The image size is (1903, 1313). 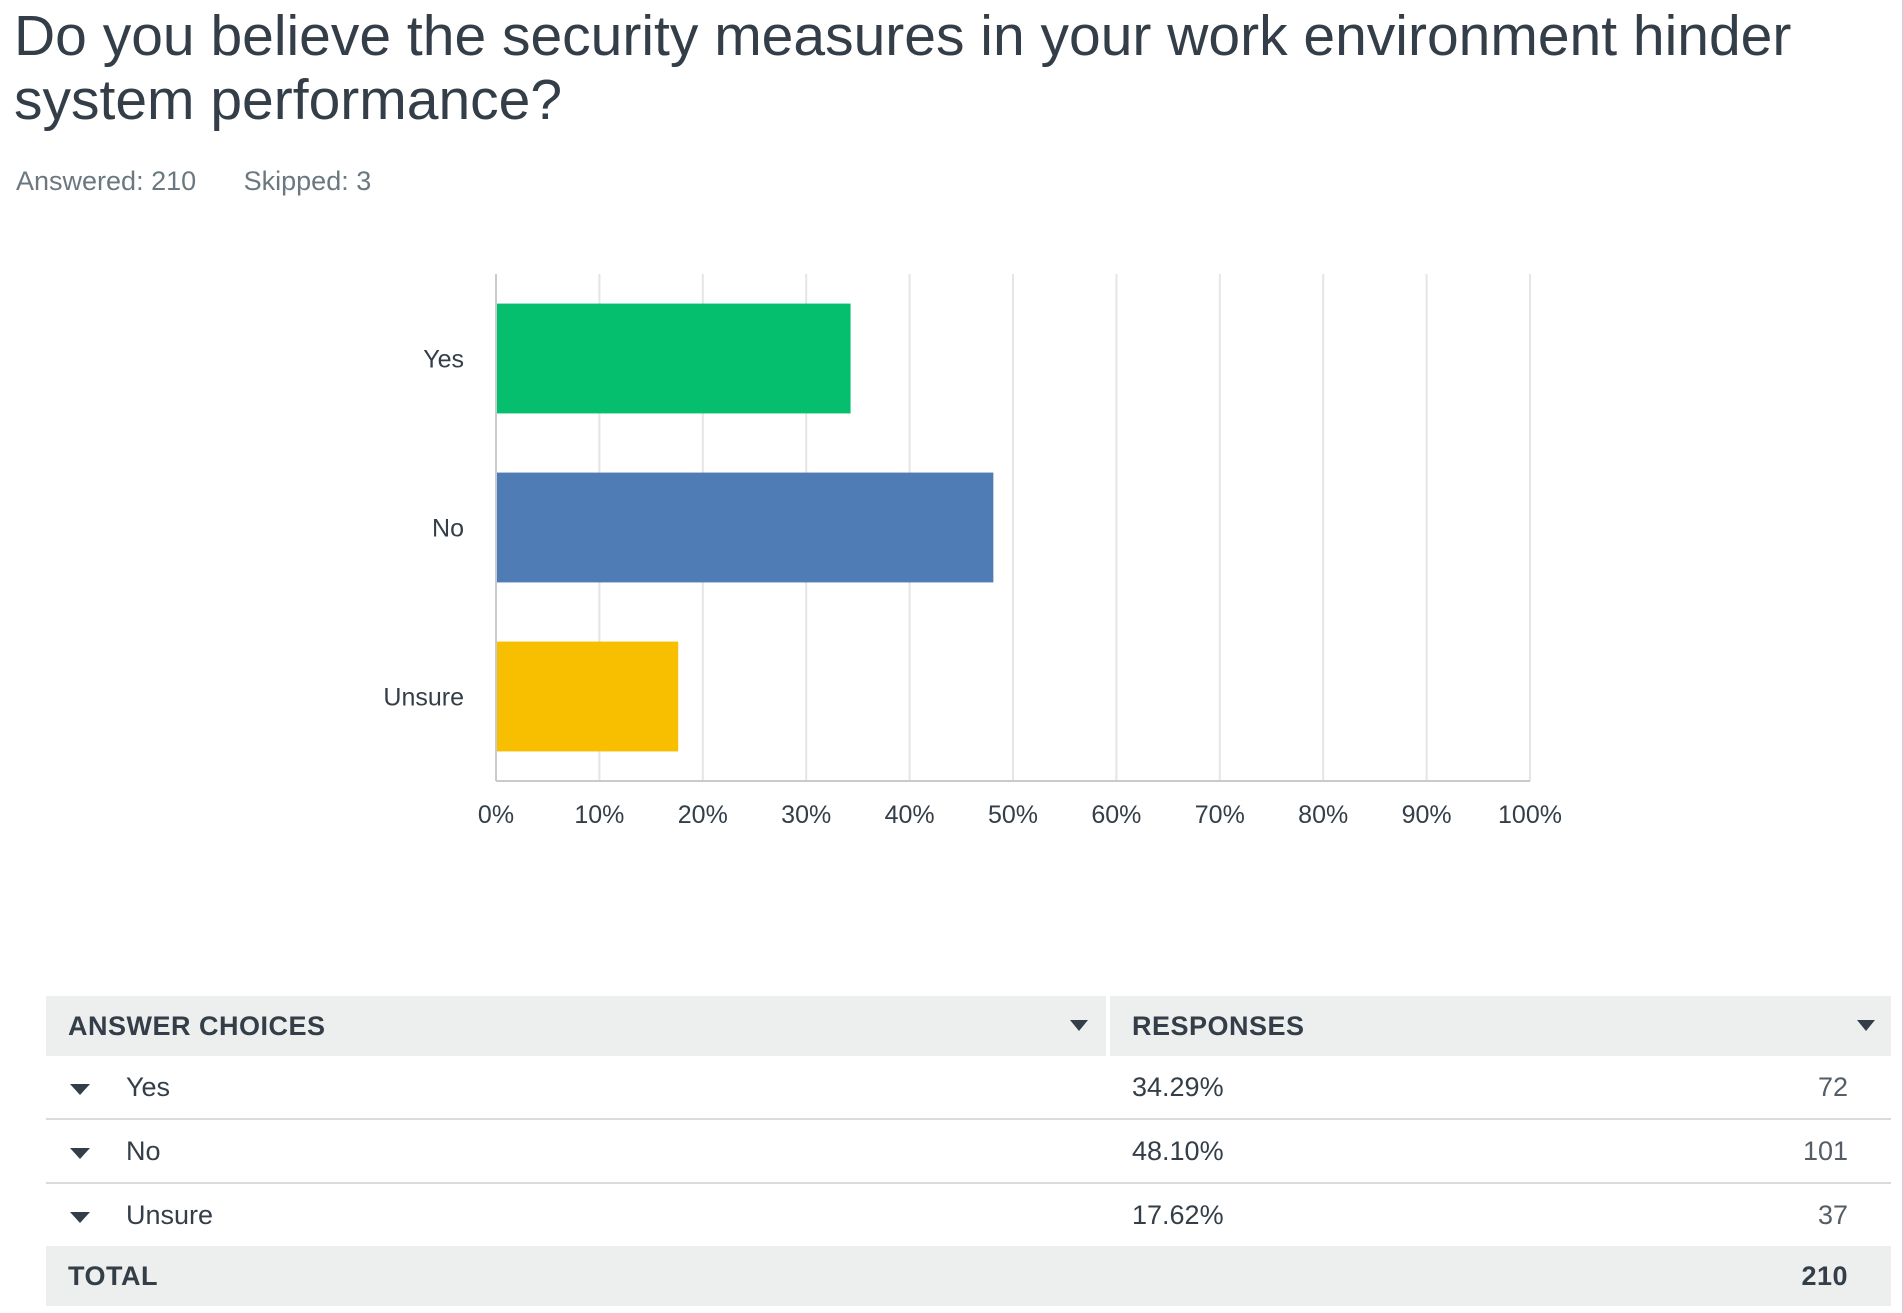 I want to click on x-tick-label: 30%, so click(x=806, y=815).